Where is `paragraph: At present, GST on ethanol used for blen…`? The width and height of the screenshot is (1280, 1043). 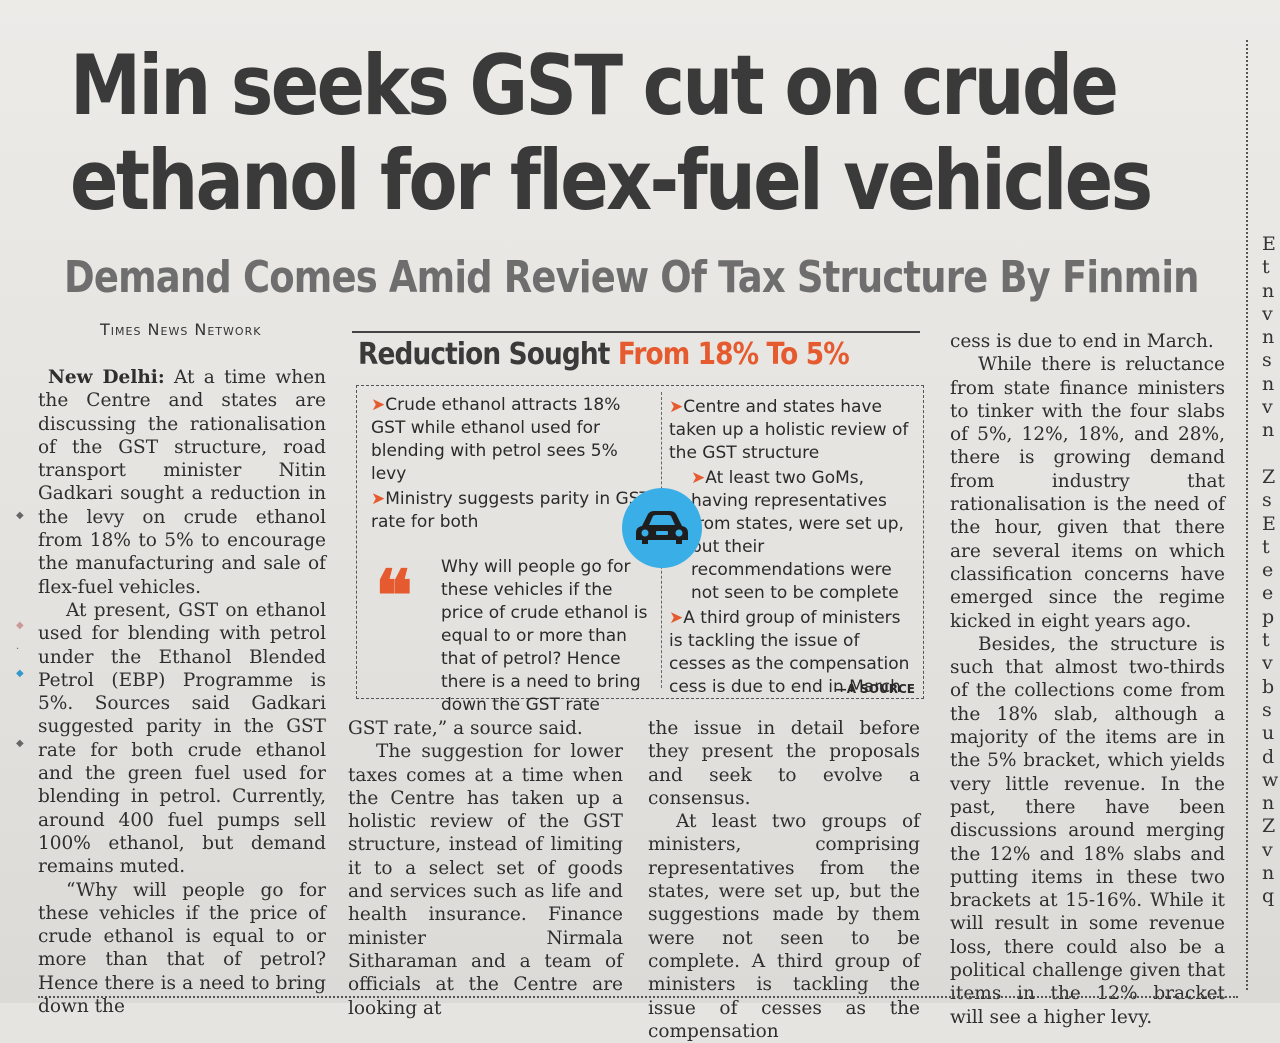
paragraph: At present, GST on ethanol used for blen… is located at coordinates (182, 738).